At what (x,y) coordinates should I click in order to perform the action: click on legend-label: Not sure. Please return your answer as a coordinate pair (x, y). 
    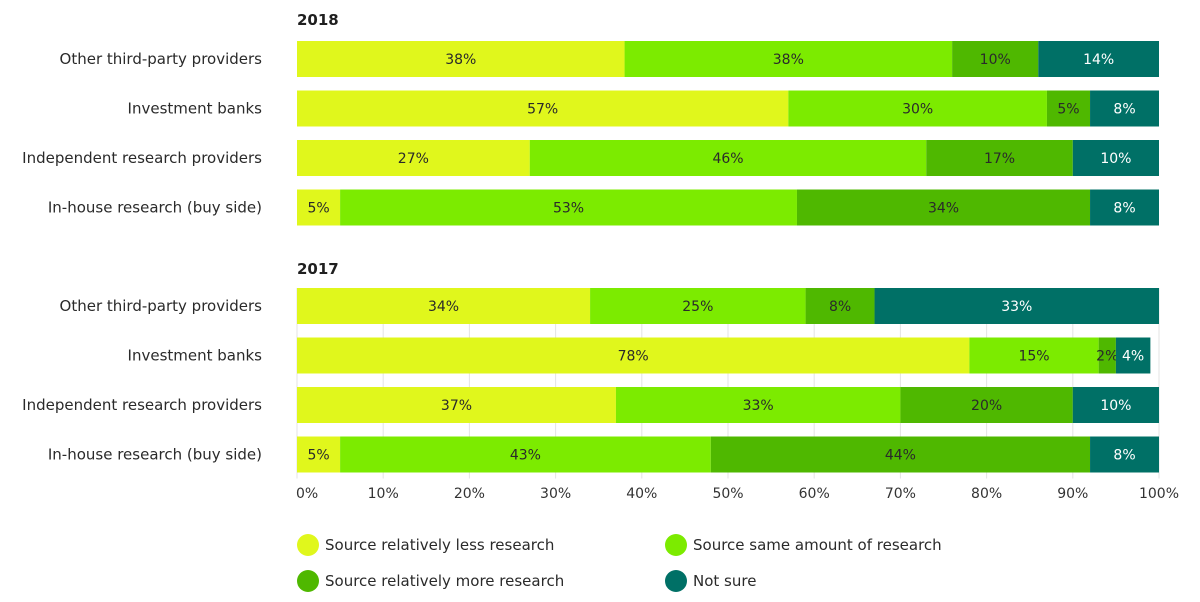
    Looking at the image, I should click on (725, 581).